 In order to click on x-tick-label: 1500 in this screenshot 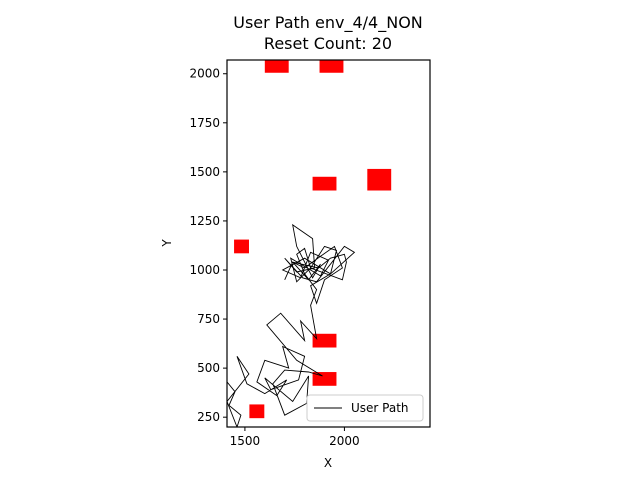, I will do `click(245, 441)`.